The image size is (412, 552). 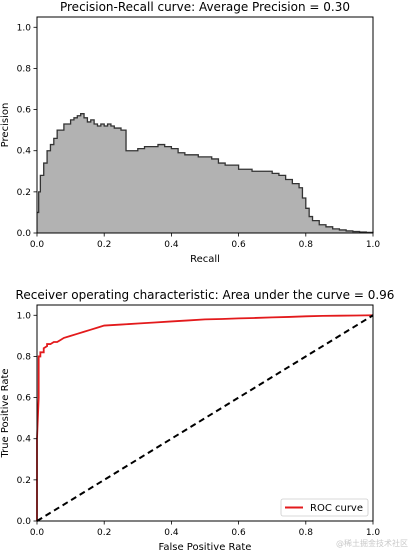 What do you see at coordinates (24, 193) in the screenshot?
I see `pr-y-tick-label: 0.2` at bounding box center [24, 193].